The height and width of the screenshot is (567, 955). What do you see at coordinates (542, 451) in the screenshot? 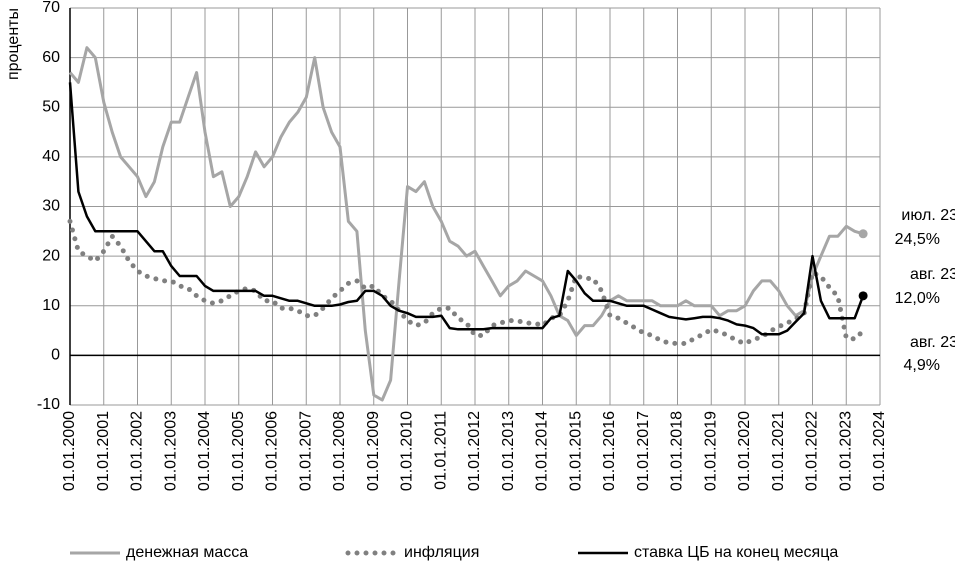
I see `x-tick-label: 01.01.2014` at bounding box center [542, 451].